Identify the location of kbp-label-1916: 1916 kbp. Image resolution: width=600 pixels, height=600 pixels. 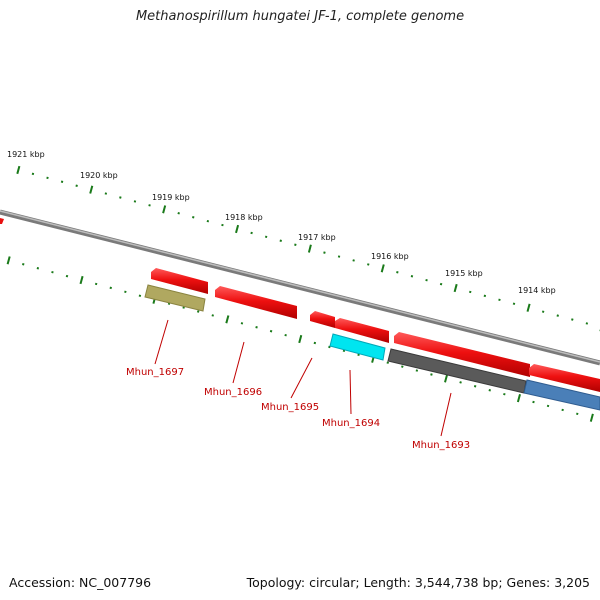
(390, 256).